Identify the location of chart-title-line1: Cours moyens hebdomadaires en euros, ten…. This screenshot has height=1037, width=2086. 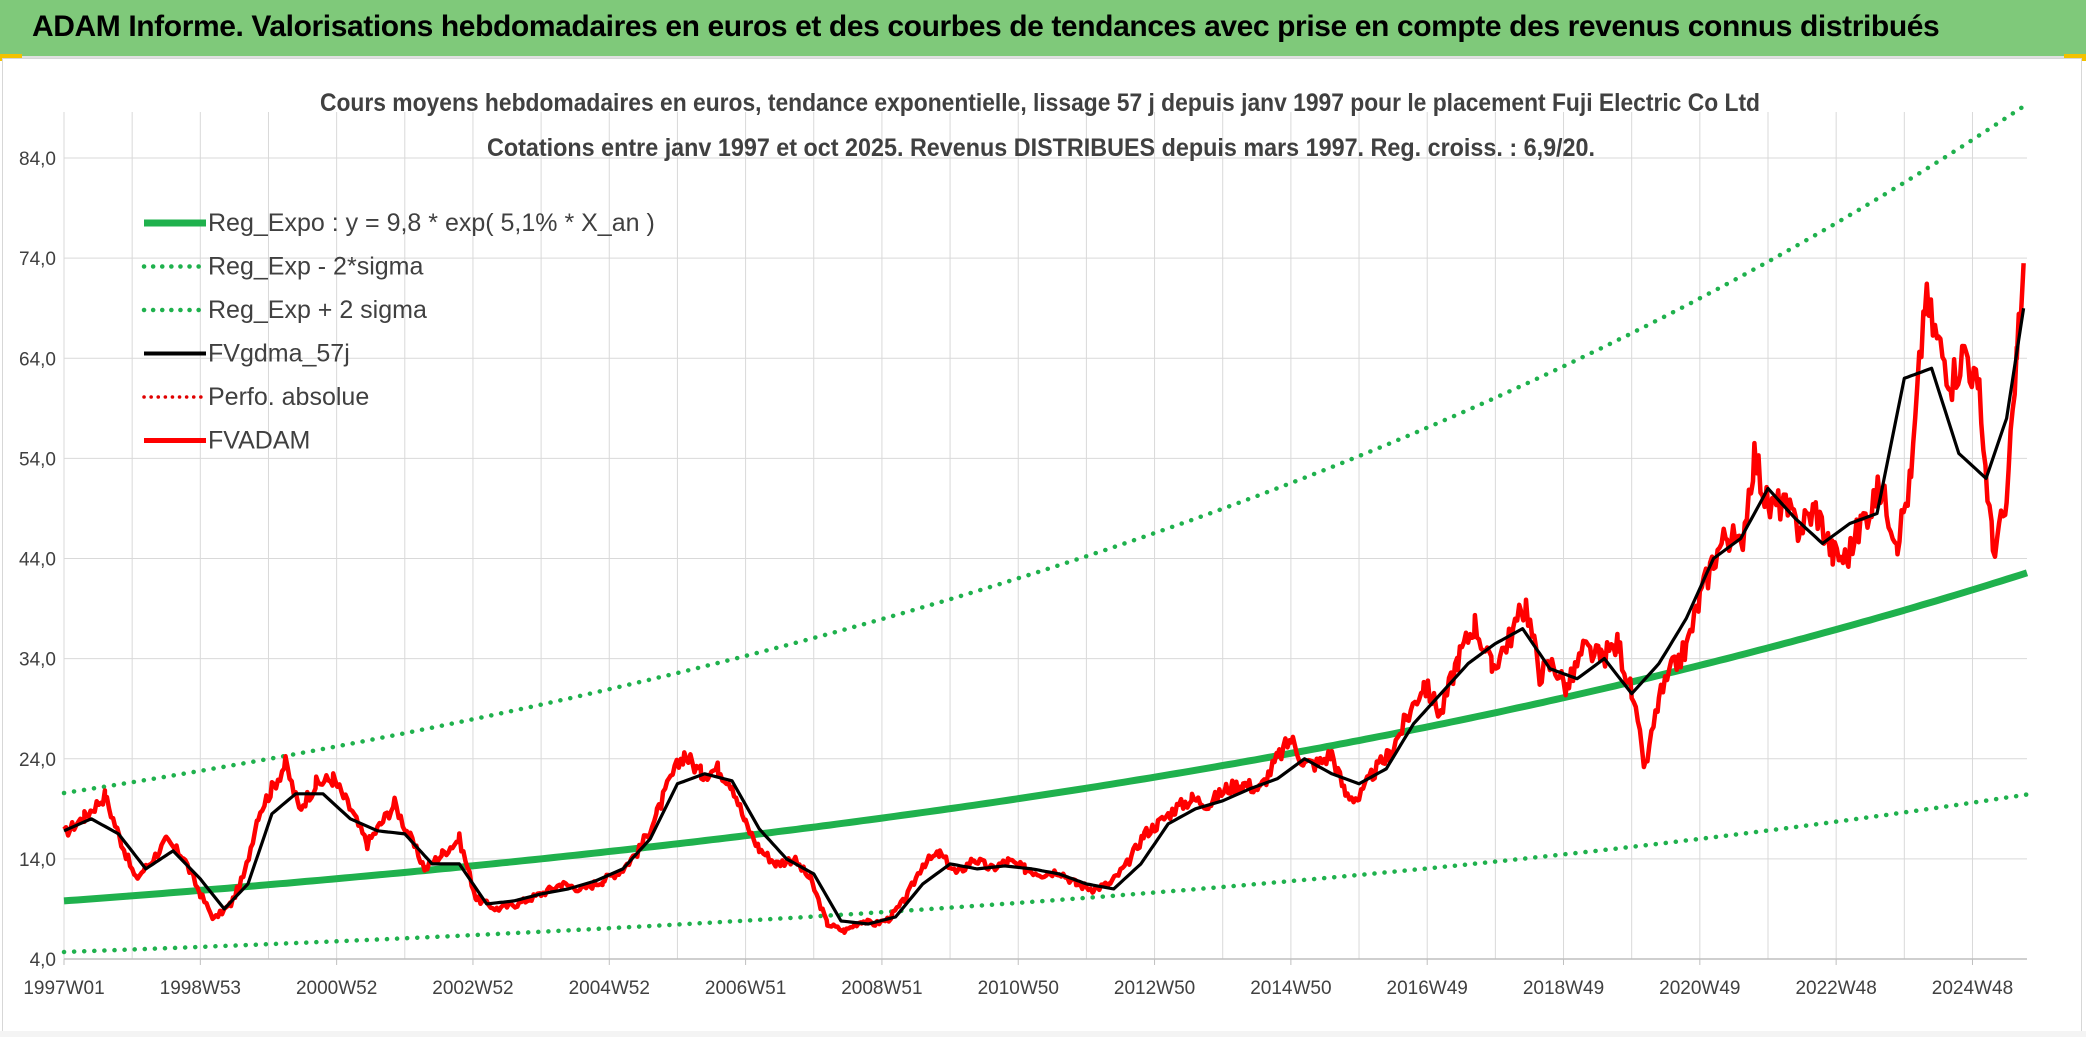
(1040, 103).